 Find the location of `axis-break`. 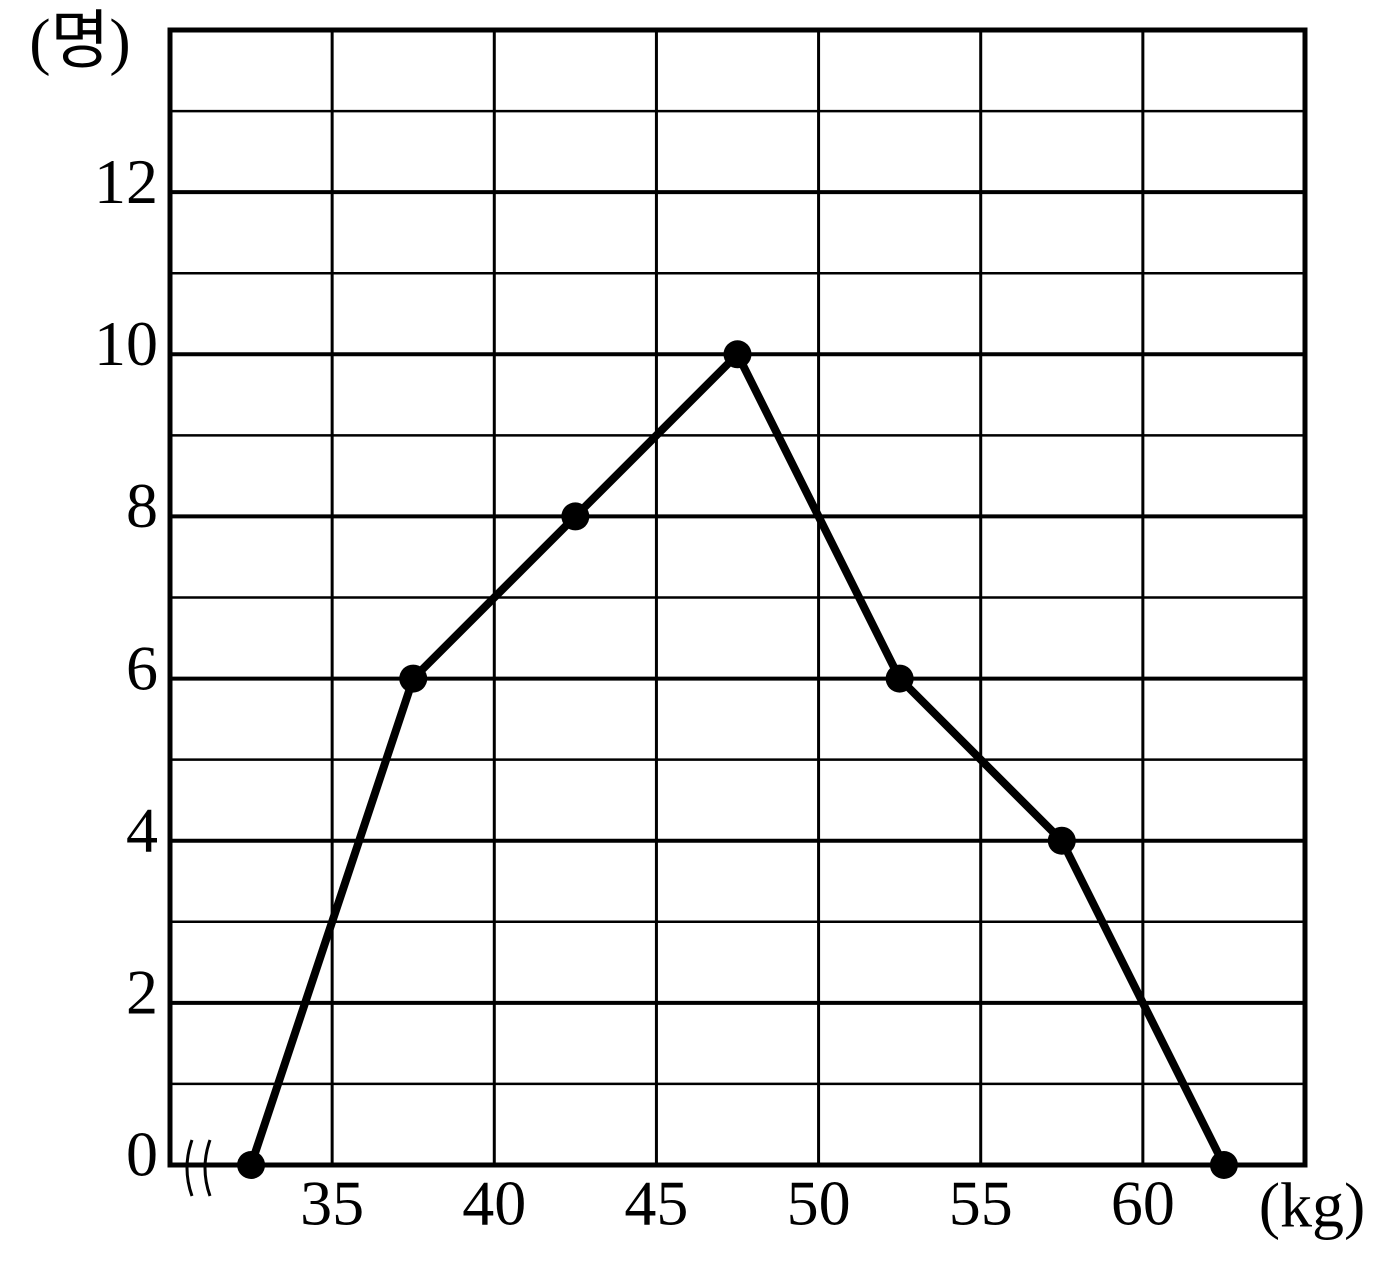

axis-break is located at coordinates (198, 1168).